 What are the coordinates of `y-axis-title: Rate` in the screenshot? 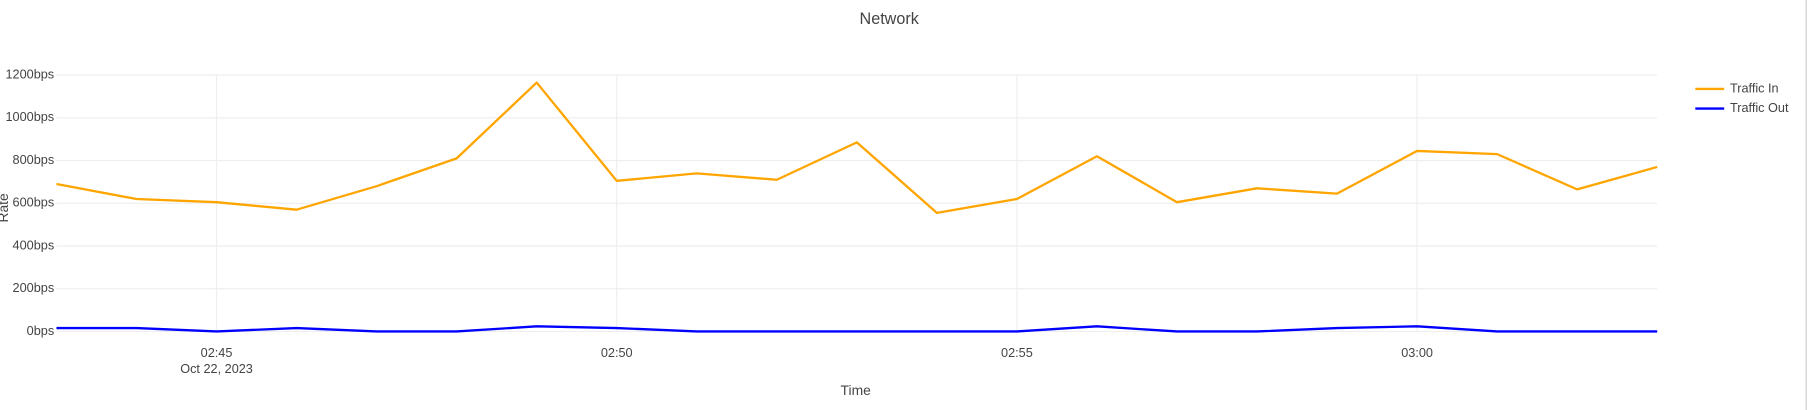 It's located at (5, 208).